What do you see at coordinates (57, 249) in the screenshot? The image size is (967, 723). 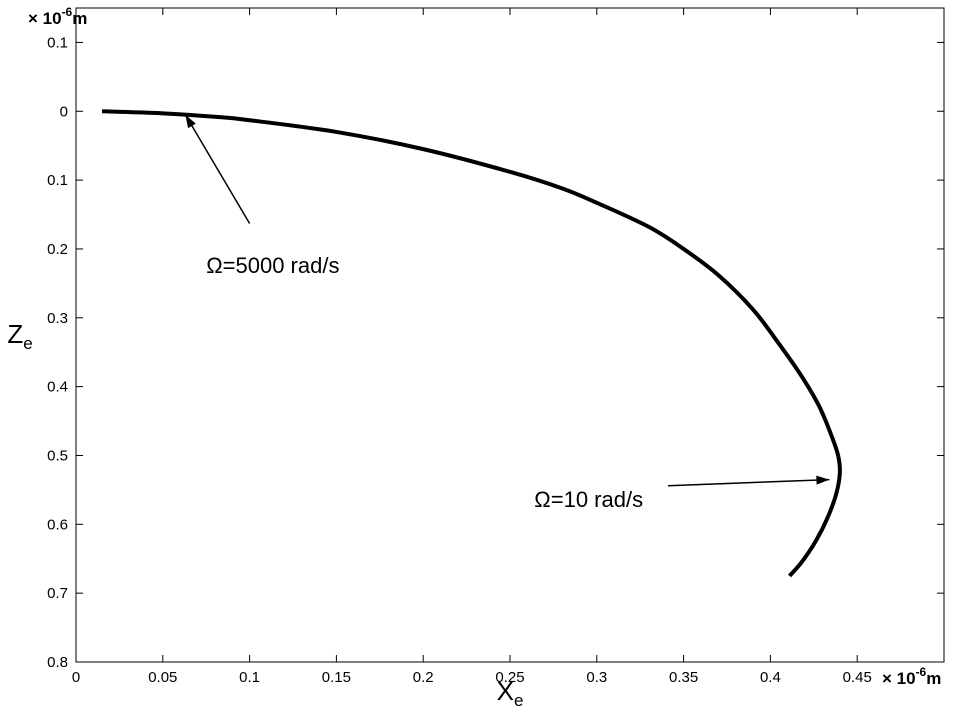 I see `y-tick-label: 0.2` at bounding box center [57, 249].